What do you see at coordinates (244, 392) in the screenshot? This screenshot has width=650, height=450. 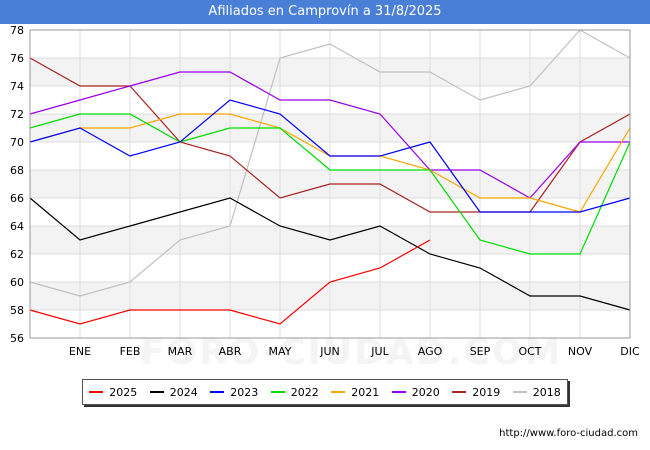 I see `legend-label: 2023` at bounding box center [244, 392].